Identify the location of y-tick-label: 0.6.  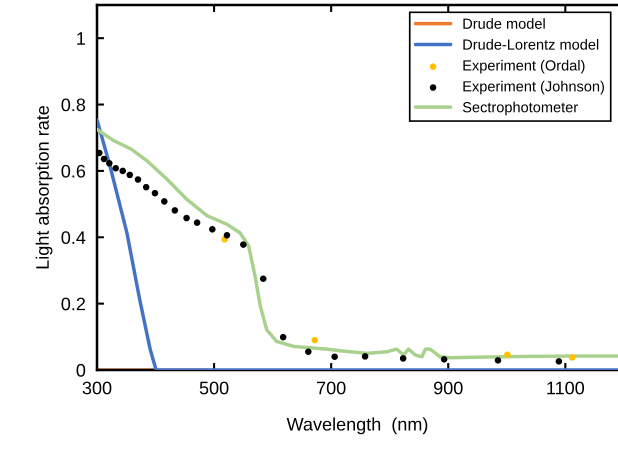
(73, 171).